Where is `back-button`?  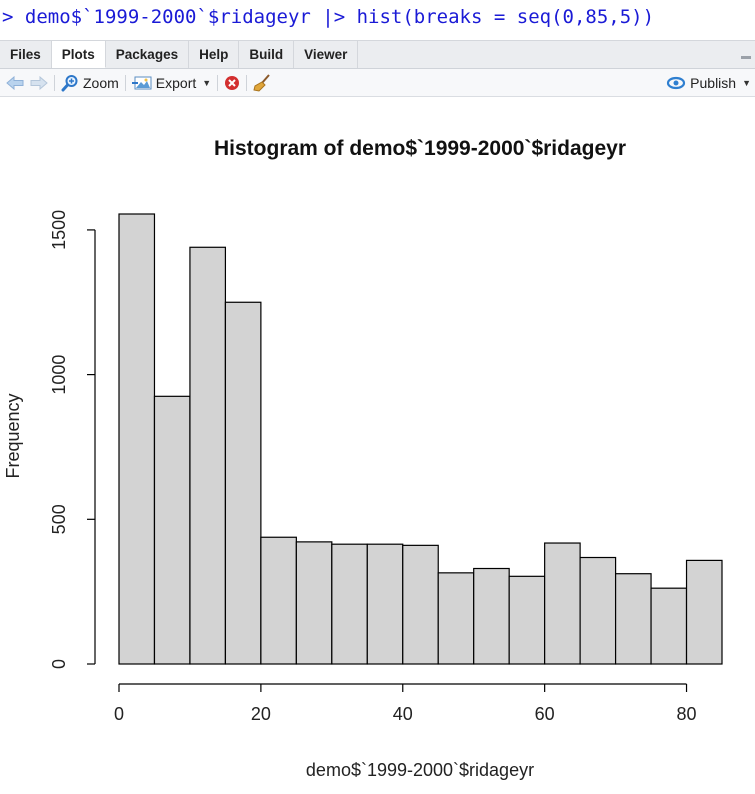
back-button is located at coordinates (12, 82).